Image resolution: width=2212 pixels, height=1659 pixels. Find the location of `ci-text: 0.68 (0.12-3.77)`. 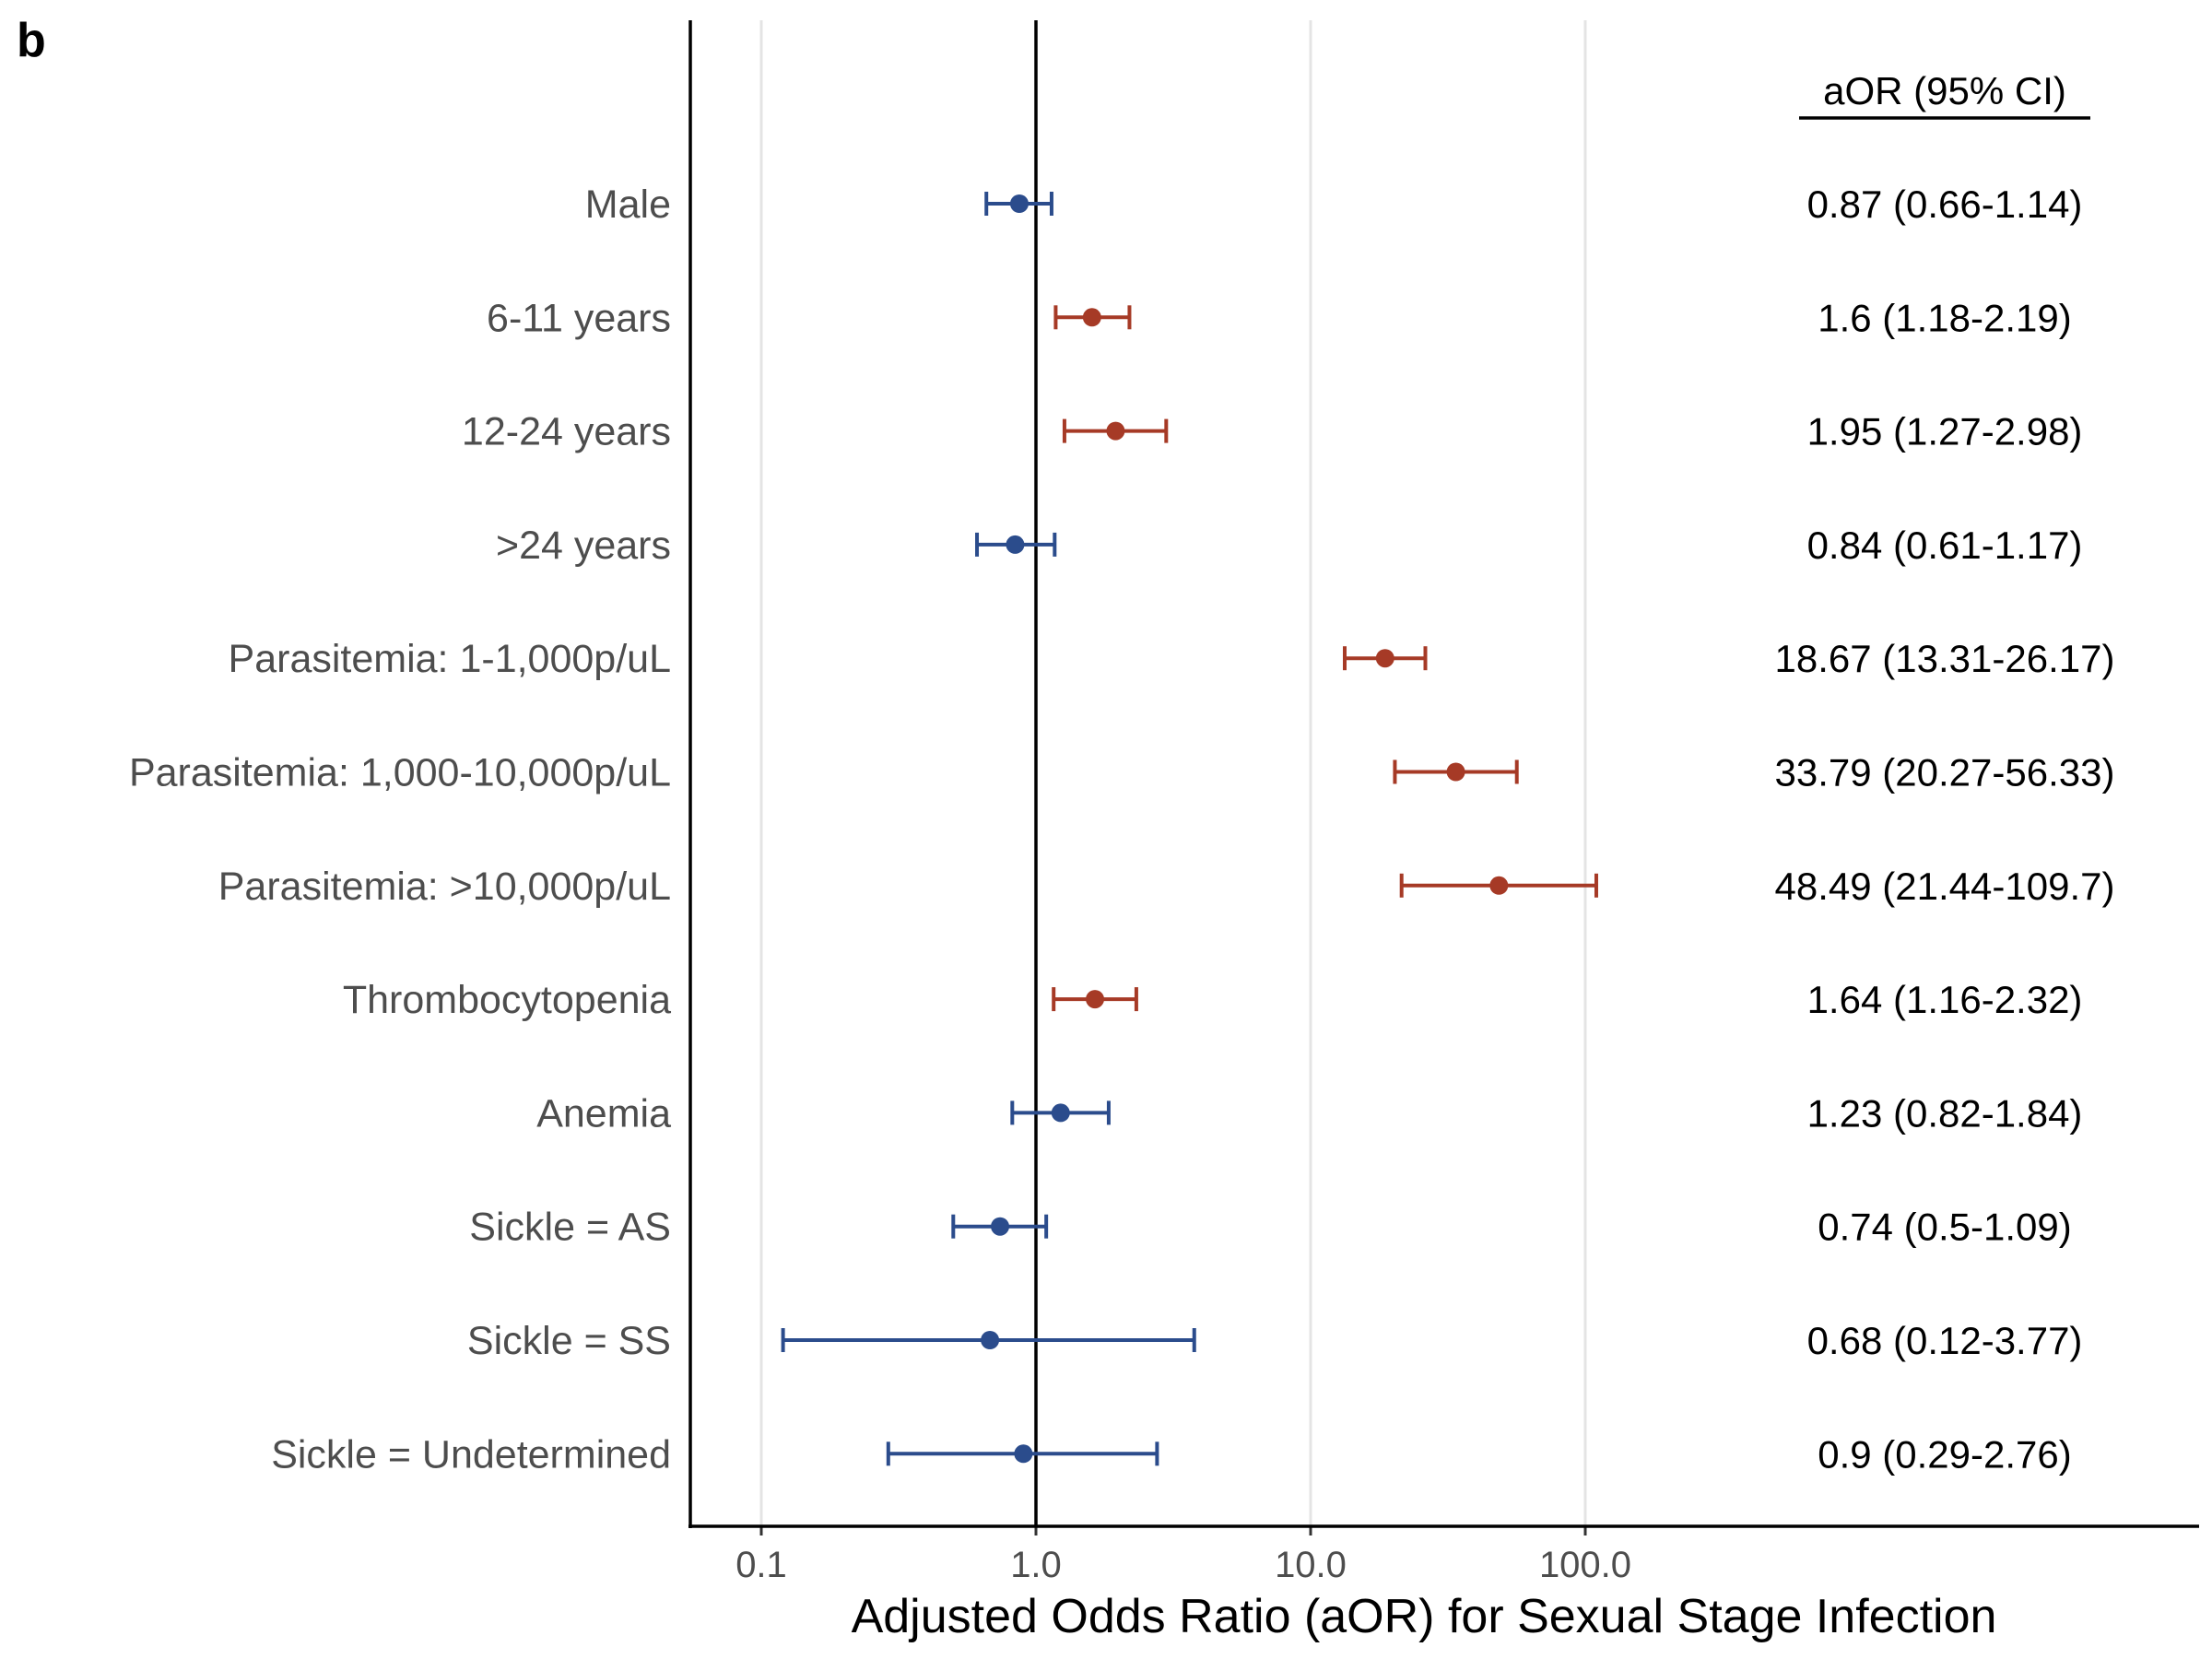

ci-text: 0.68 (0.12-3.77) is located at coordinates (1945, 1340).